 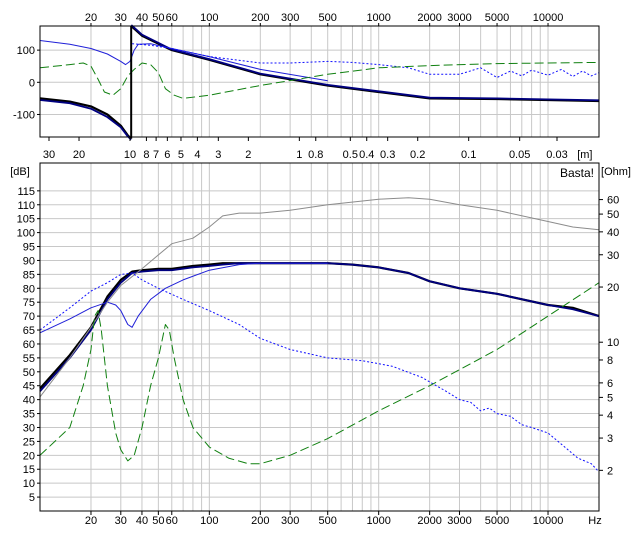 What do you see at coordinates (91, 18) in the screenshot?
I see `phase-top-tick-label: 20` at bounding box center [91, 18].